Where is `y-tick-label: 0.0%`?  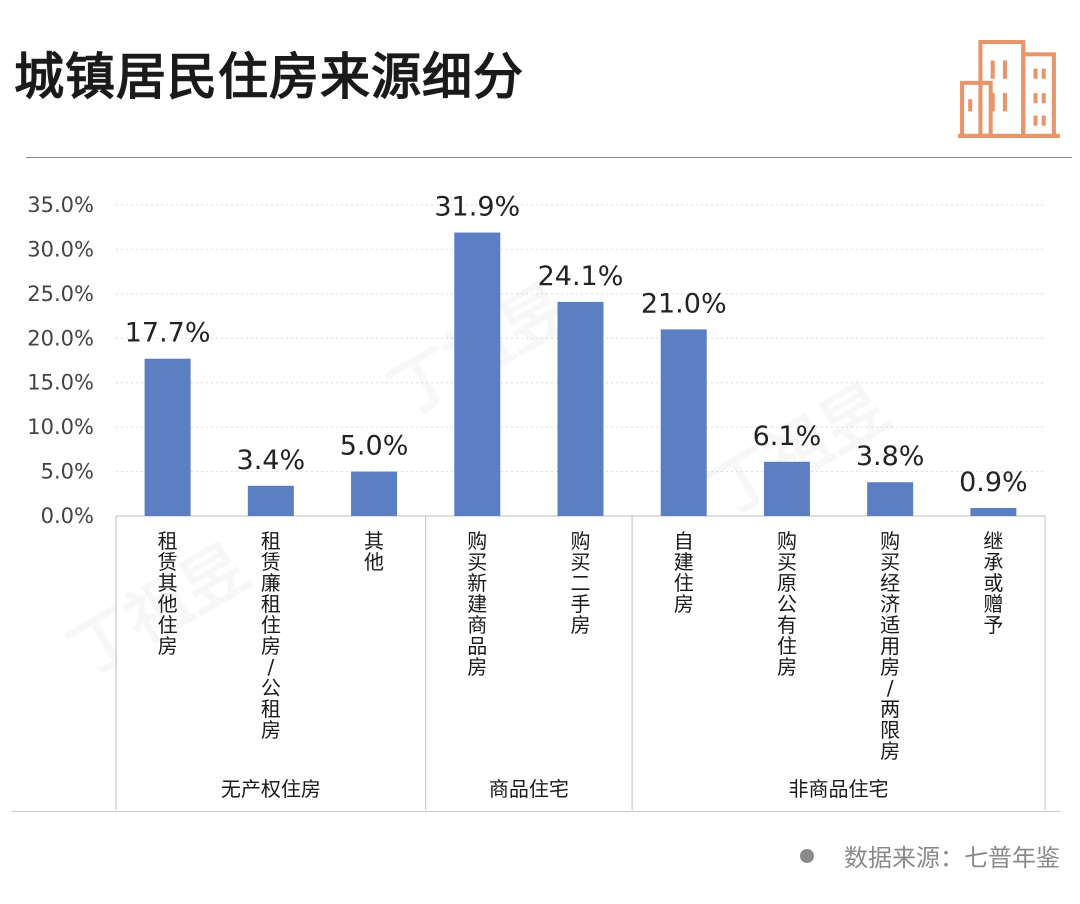
y-tick-label: 0.0% is located at coordinates (67, 516).